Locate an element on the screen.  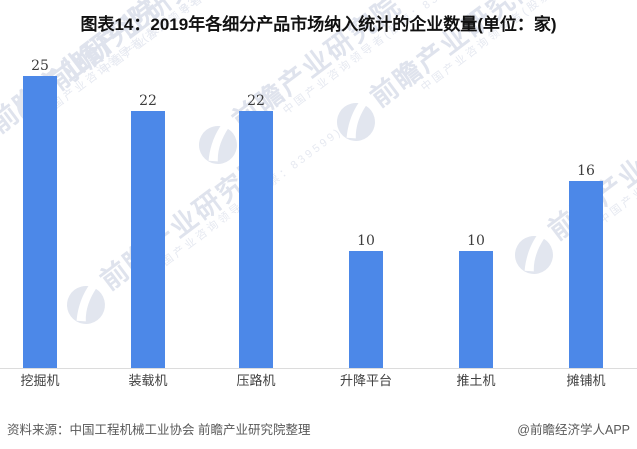
bar-column: 25 is located at coordinates (47, 184).